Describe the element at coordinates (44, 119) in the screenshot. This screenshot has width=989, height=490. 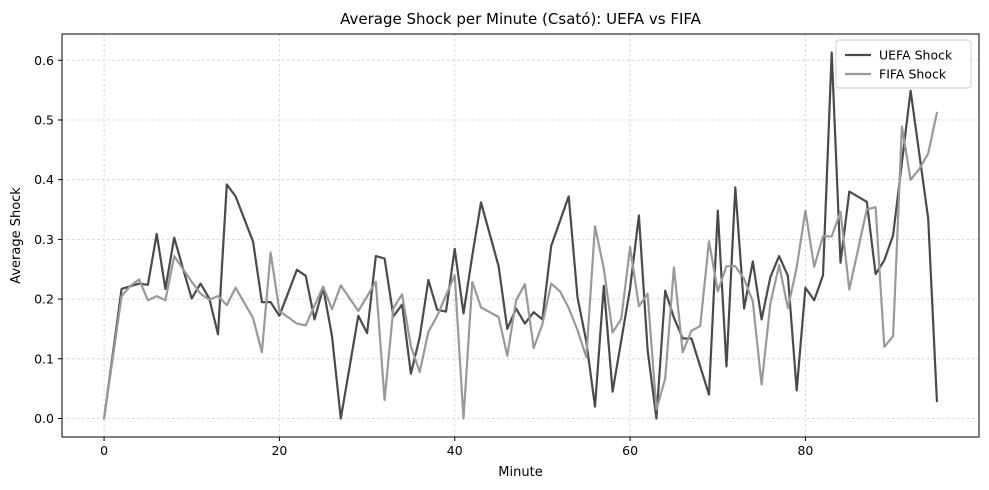
I see `y-tick-label: 0.5` at that location.